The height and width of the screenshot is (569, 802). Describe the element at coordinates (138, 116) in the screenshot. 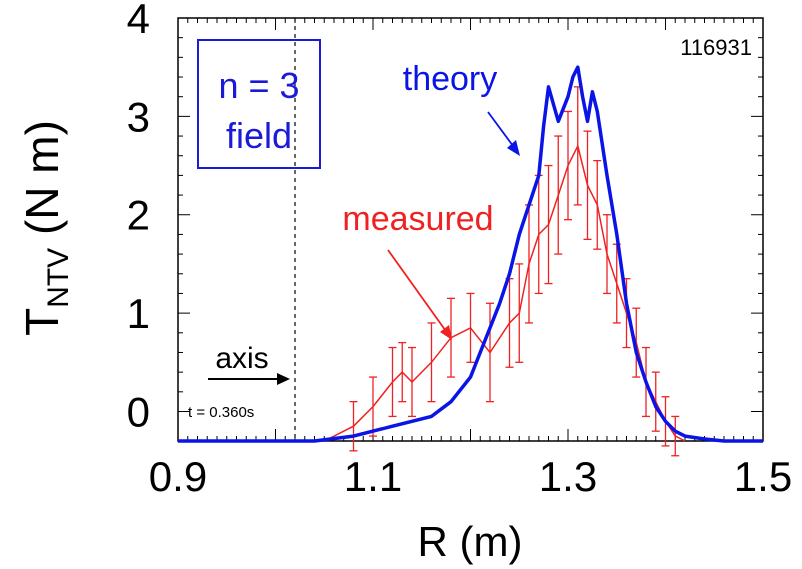

I see `y-tick-label: 3` at that location.